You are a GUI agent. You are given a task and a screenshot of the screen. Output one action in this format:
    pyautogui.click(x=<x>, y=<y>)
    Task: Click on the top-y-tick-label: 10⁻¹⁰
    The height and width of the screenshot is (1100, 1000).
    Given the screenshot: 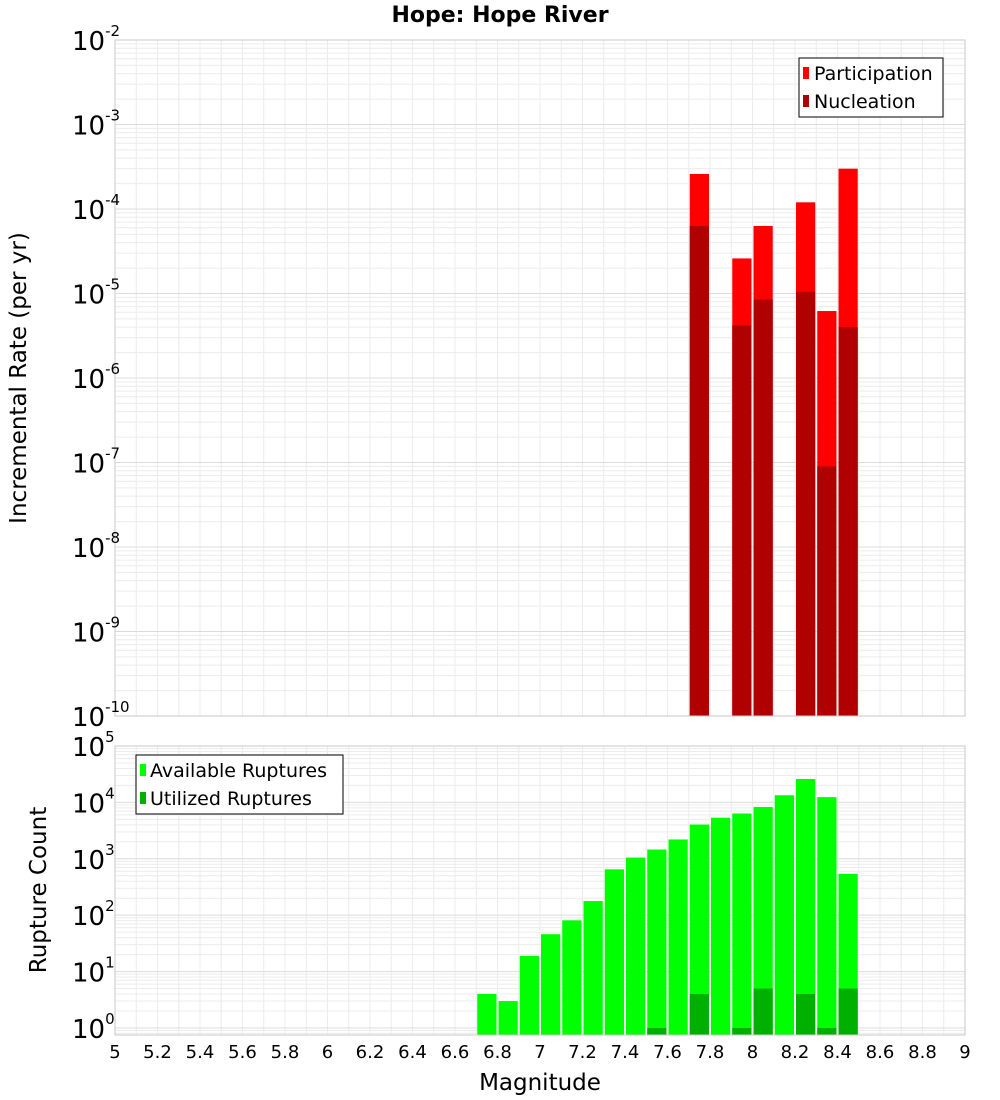 What is the action you would take?
    pyautogui.click(x=101, y=715)
    